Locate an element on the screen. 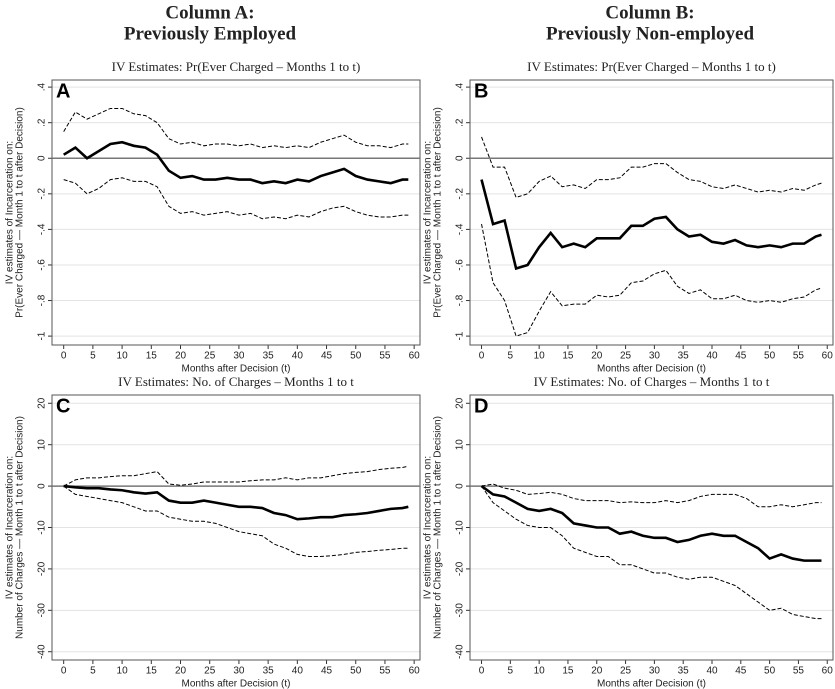 Image resolution: width=835 pixels, height=689 pixels. column-subtitle: Previously Non-employed is located at coordinates (650, 33).